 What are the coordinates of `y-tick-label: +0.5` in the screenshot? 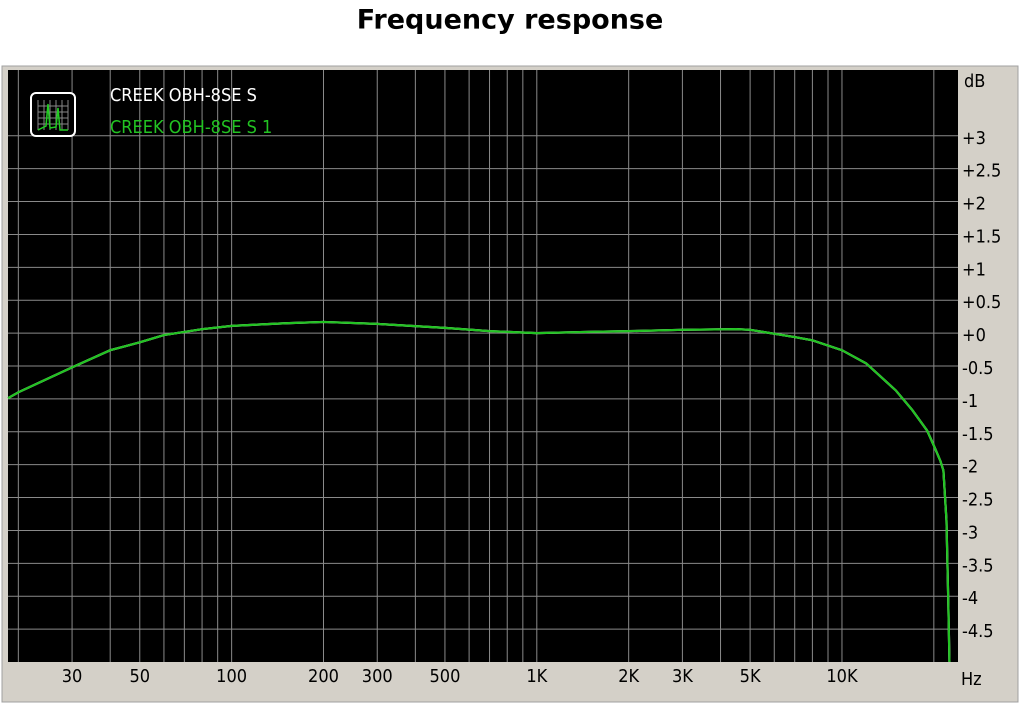 It's located at (981, 302).